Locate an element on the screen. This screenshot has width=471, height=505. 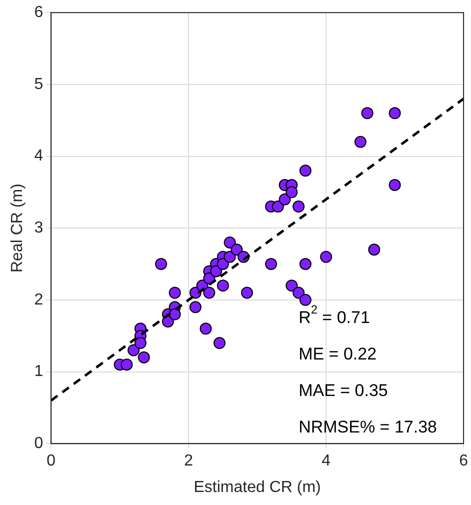
y-tick-label: 6 is located at coordinates (39, 13).